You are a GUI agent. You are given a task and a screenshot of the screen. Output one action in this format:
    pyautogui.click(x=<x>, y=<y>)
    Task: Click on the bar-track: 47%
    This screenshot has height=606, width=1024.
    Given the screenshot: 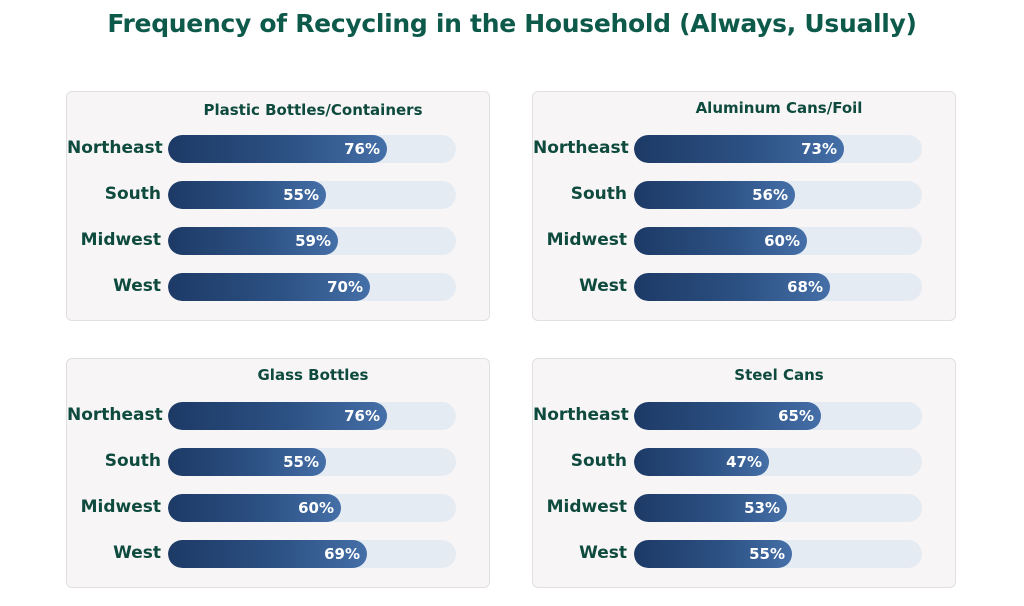 What is the action you would take?
    pyautogui.click(x=778, y=462)
    